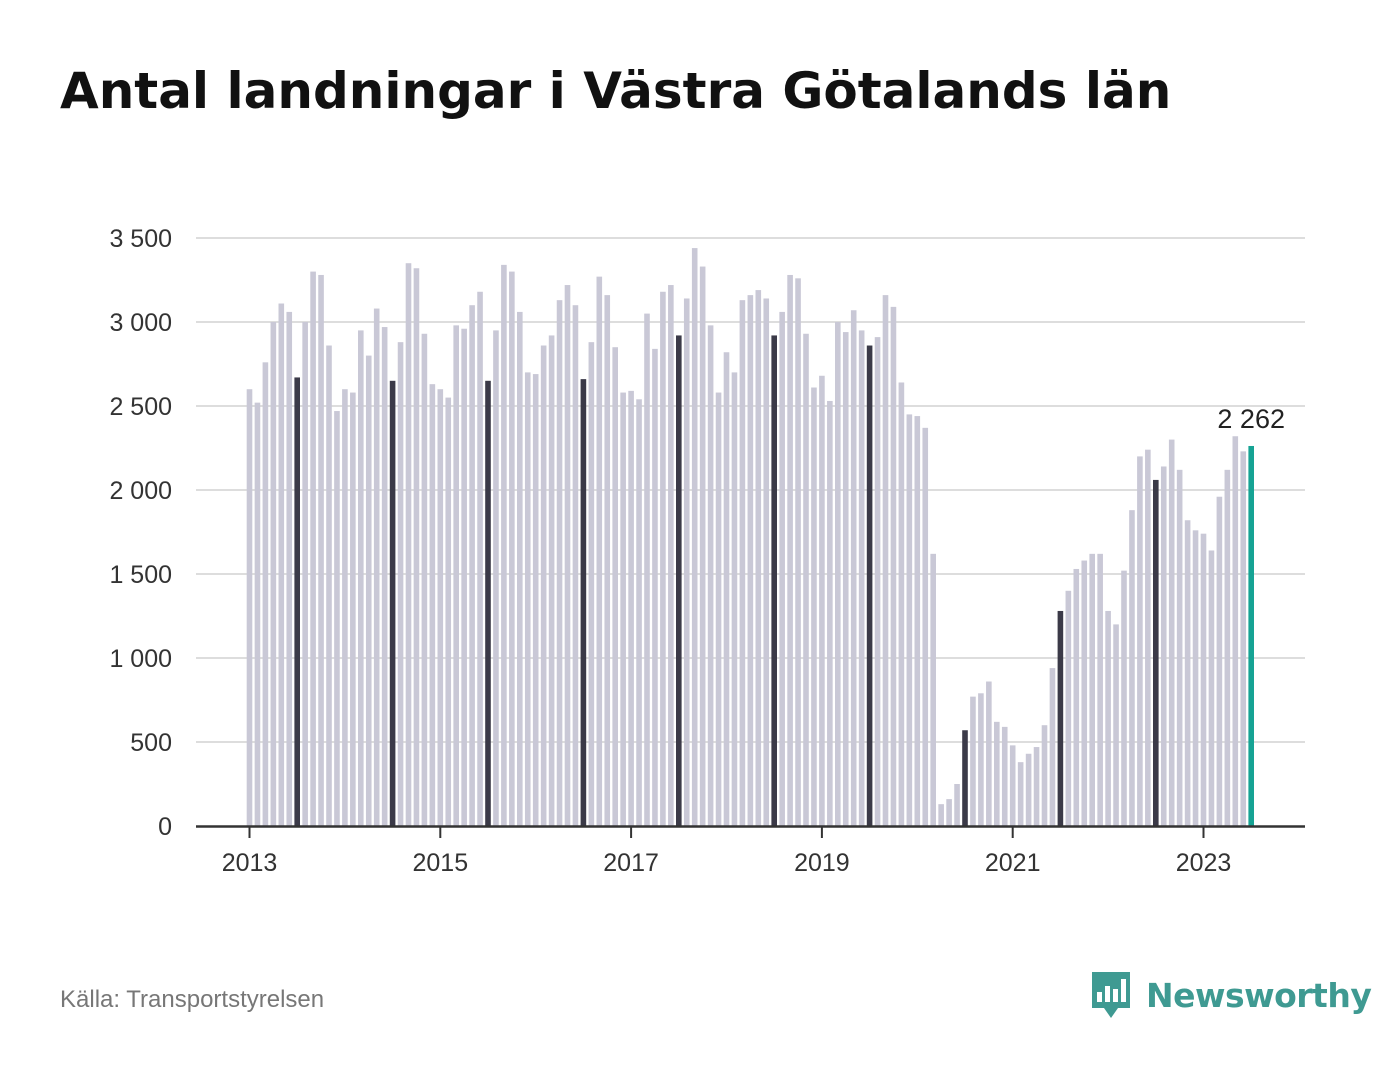 The image size is (1400, 1080). Describe the element at coordinates (192, 999) in the screenshot. I see `source-note: Källa: Transportstyrelsen` at that location.